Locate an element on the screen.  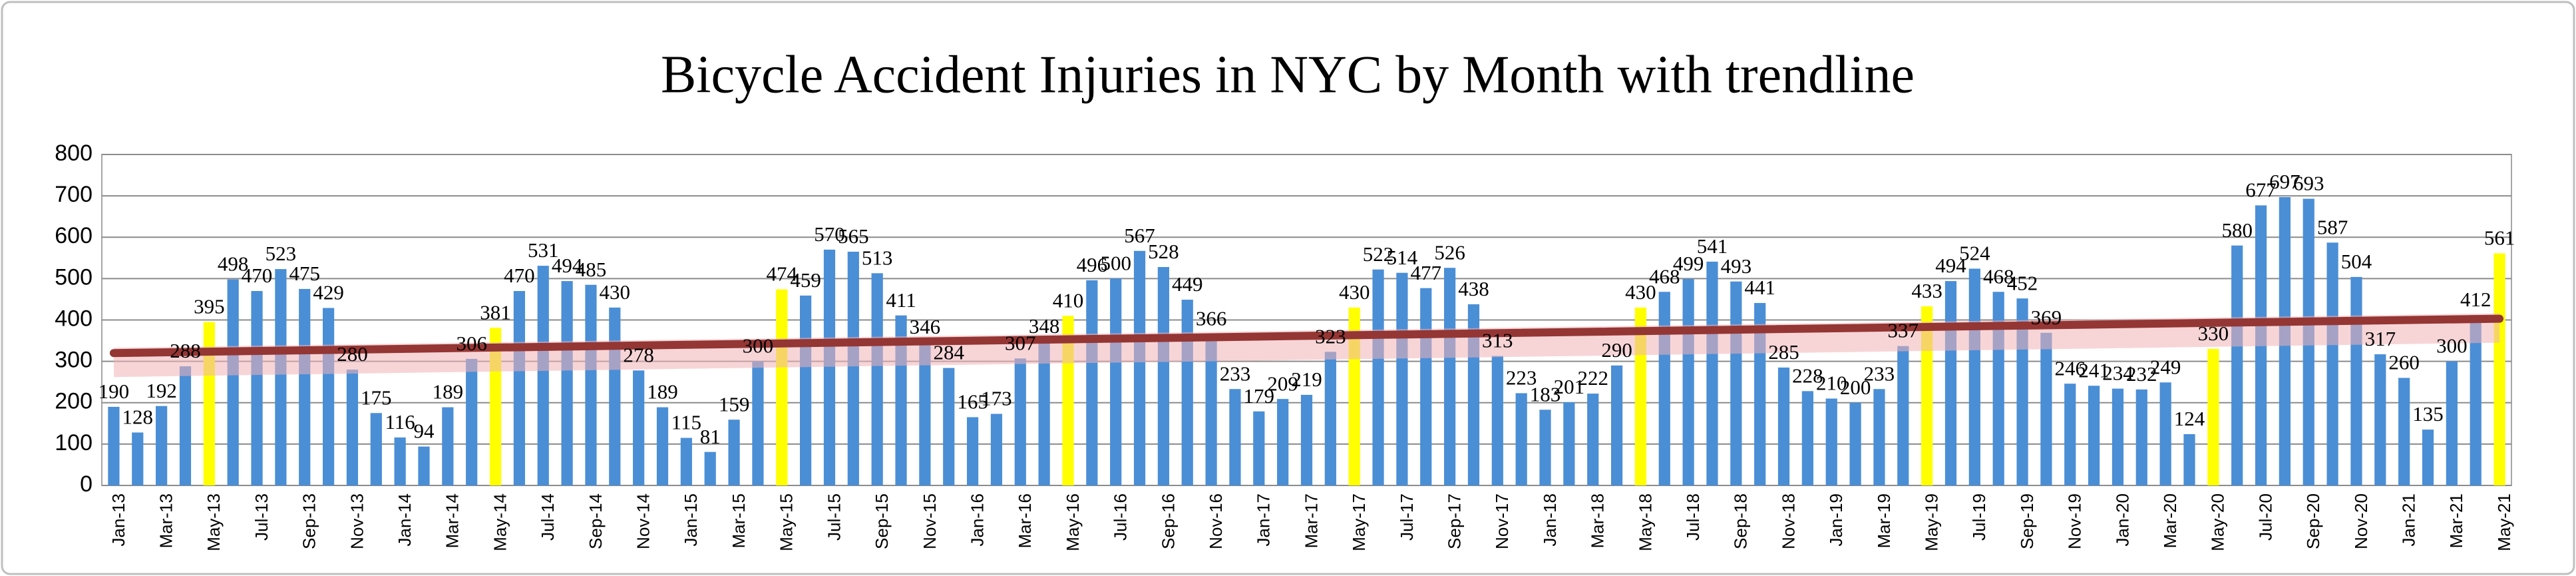
x-tick-label: Mar-16 is located at coordinates (1025, 520).